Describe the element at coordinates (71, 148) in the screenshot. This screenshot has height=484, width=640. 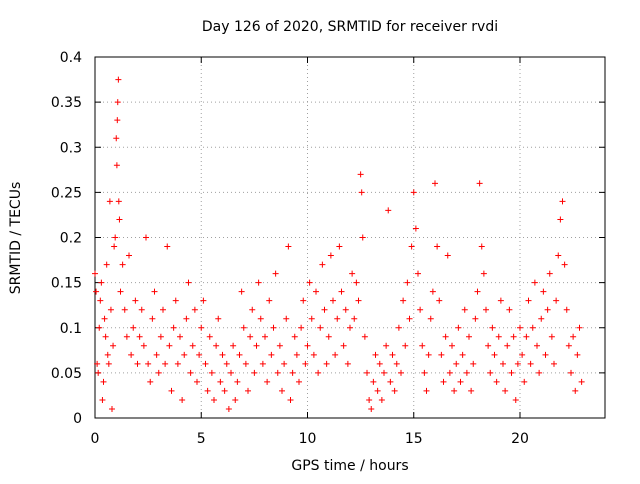
I see `y-tick-label: 0.3` at that location.